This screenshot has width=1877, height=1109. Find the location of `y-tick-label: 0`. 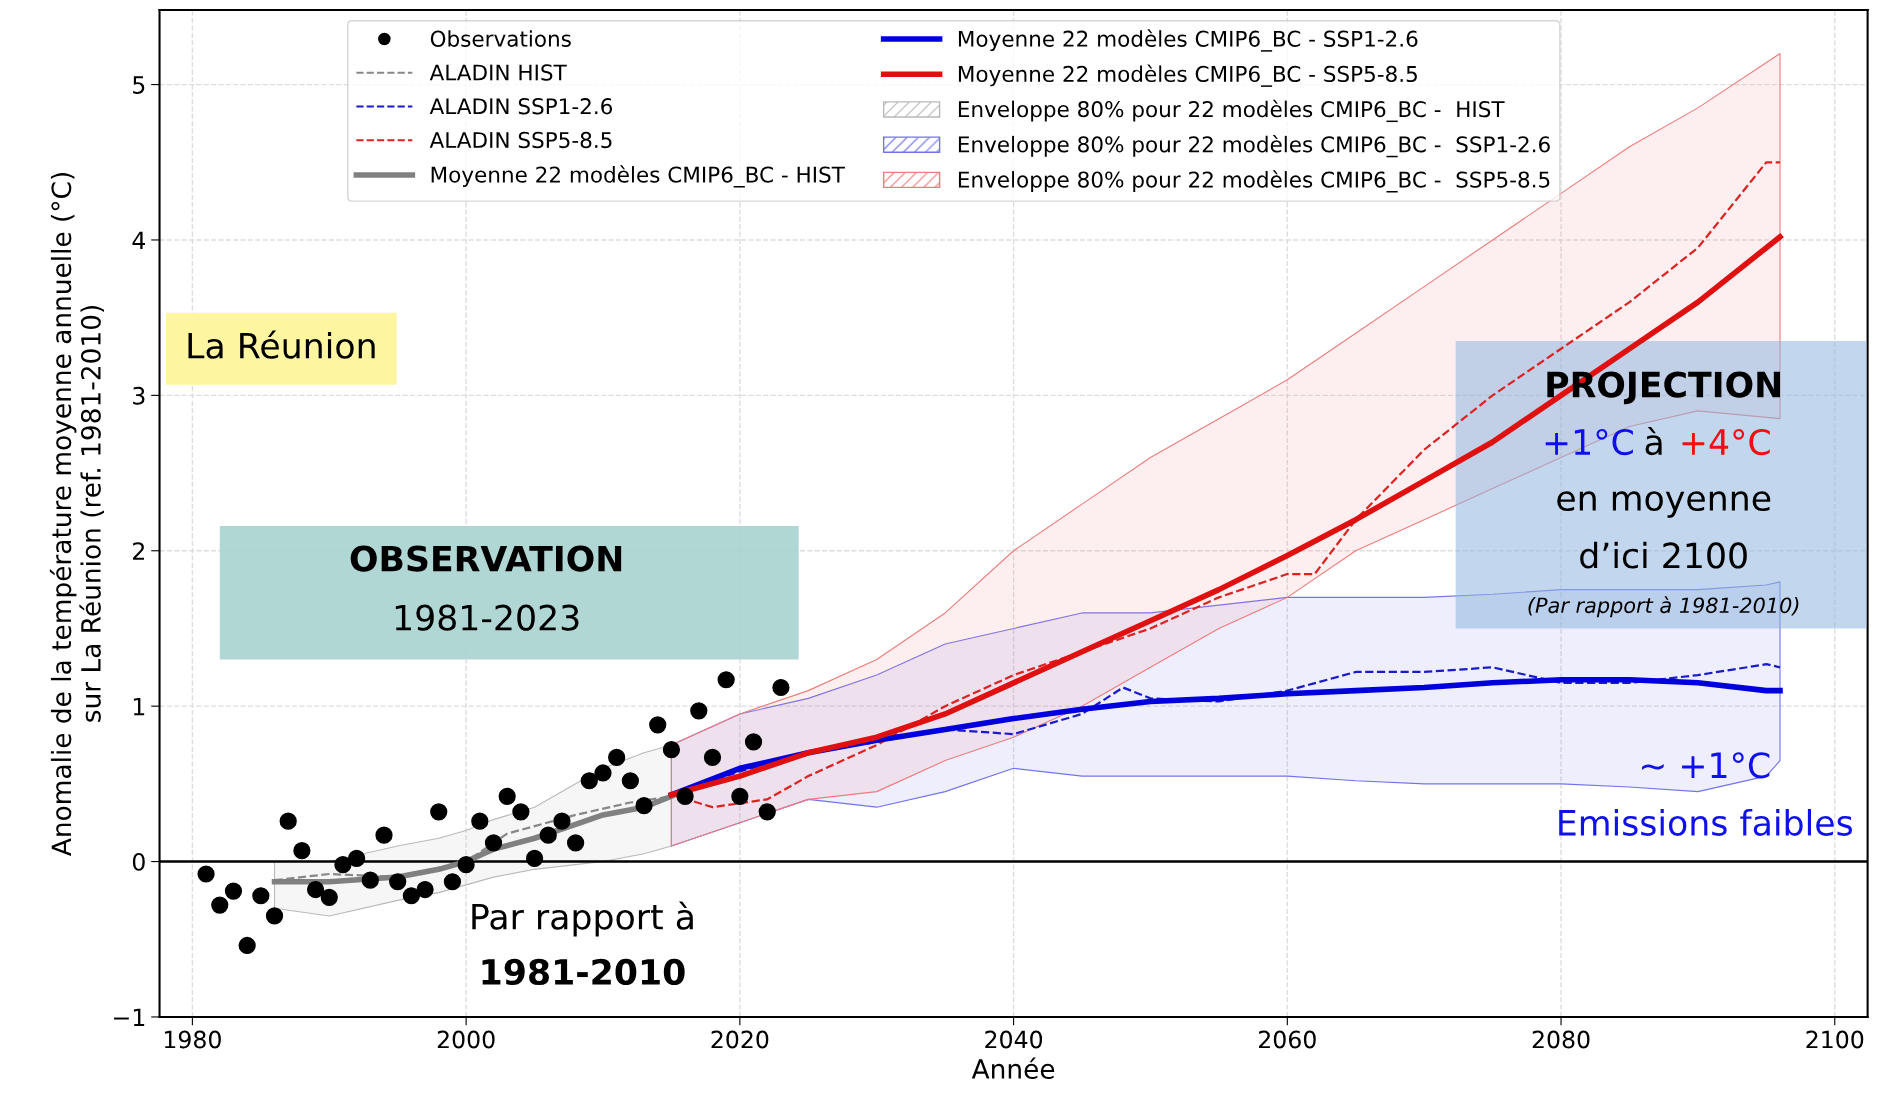

y-tick-label: 0 is located at coordinates (138, 862).